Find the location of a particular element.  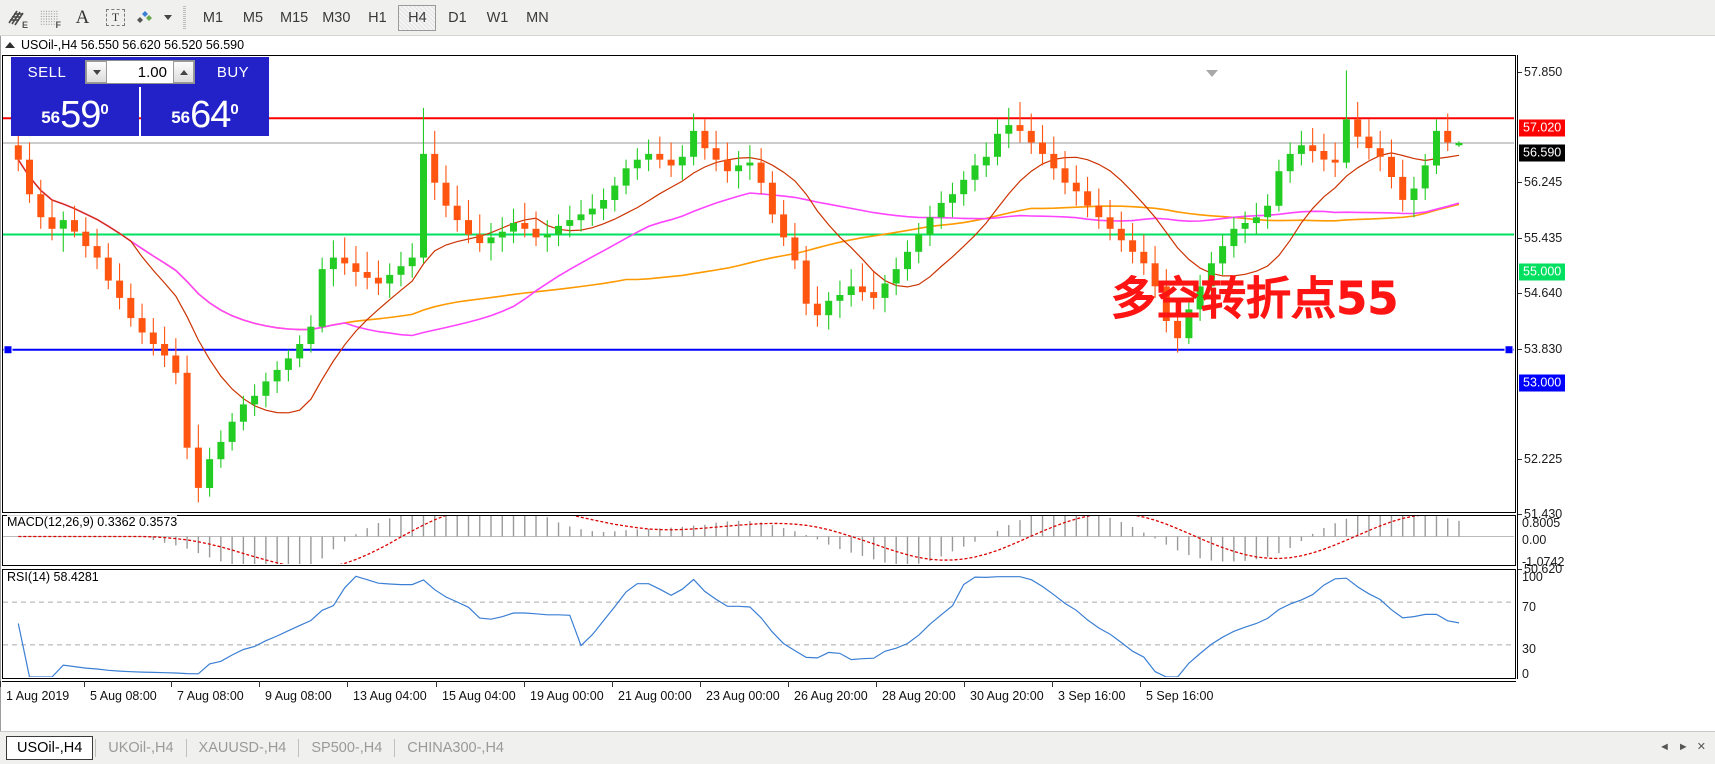

volume-increase-button is located at coordinates (183, 72).